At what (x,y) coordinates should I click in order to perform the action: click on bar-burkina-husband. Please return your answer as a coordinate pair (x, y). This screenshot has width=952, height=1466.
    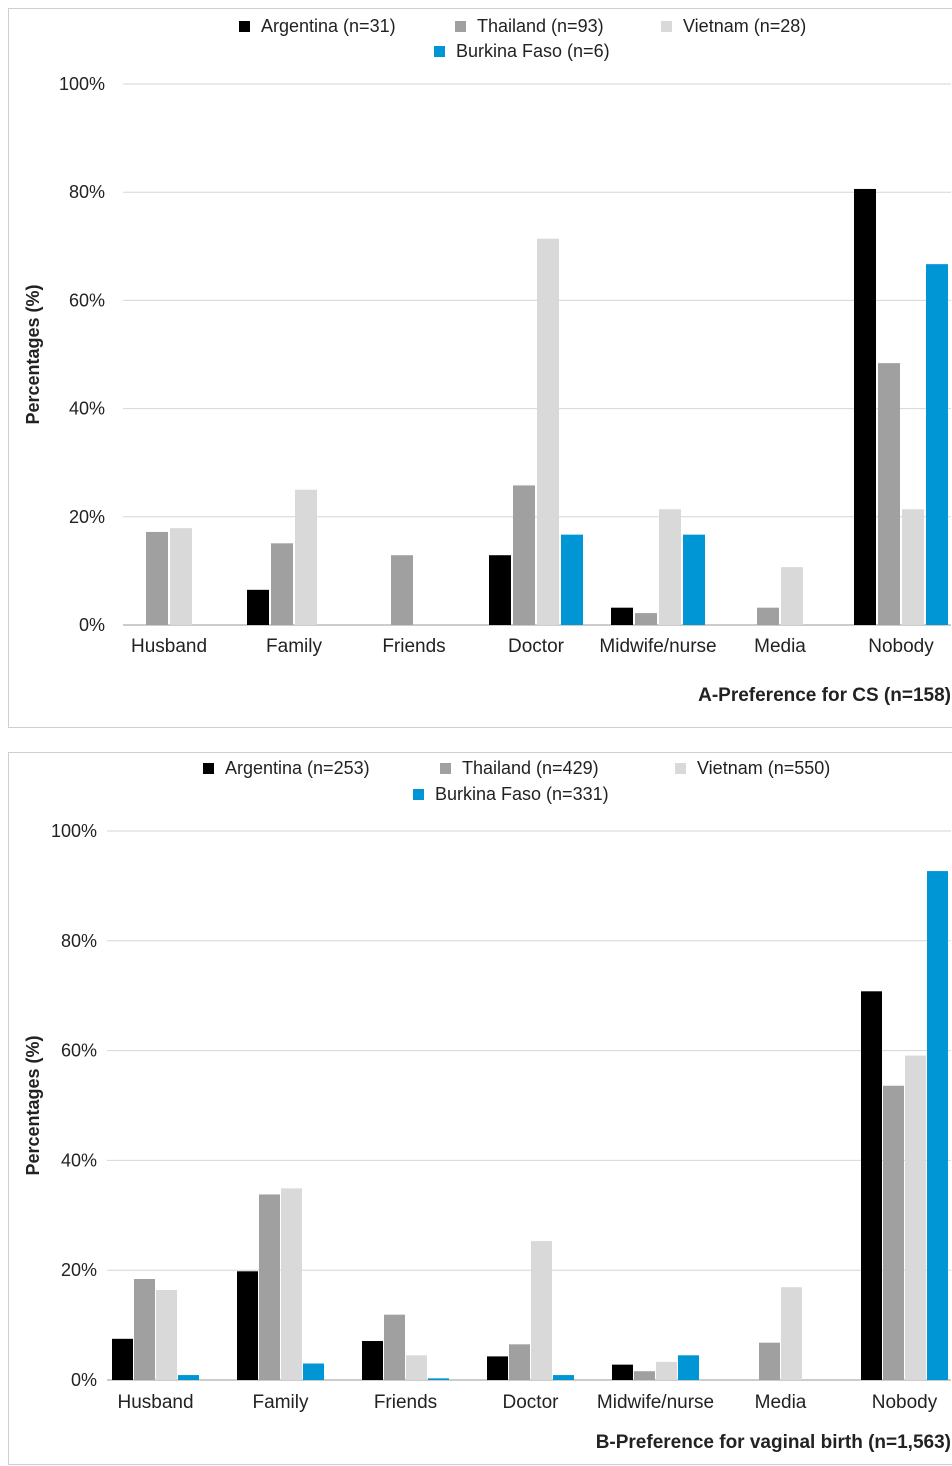
    Looking at the image, I should click on (188, 1377).